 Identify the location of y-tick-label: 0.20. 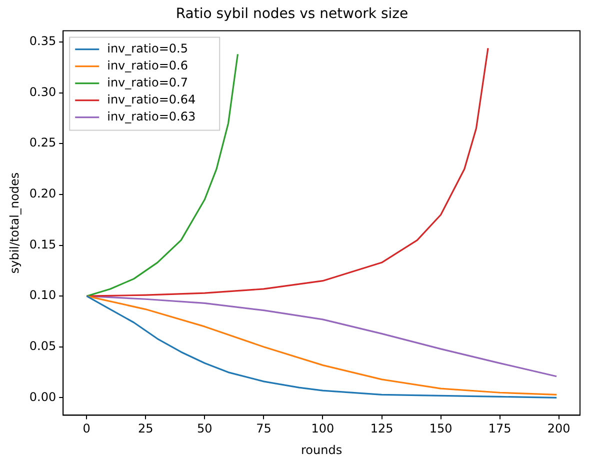
(42, 193).